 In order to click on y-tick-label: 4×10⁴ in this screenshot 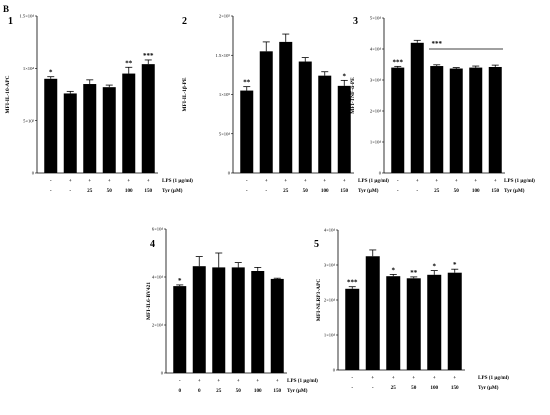, I will do `click(375, 49)`.